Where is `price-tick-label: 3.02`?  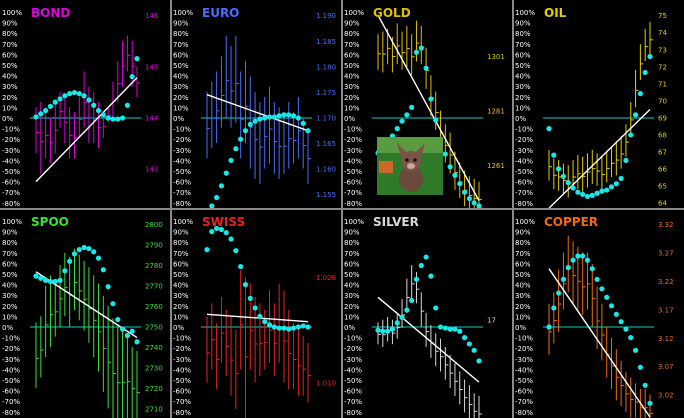 price-tick-label: 3.02 is located at coordinates (666, 396).